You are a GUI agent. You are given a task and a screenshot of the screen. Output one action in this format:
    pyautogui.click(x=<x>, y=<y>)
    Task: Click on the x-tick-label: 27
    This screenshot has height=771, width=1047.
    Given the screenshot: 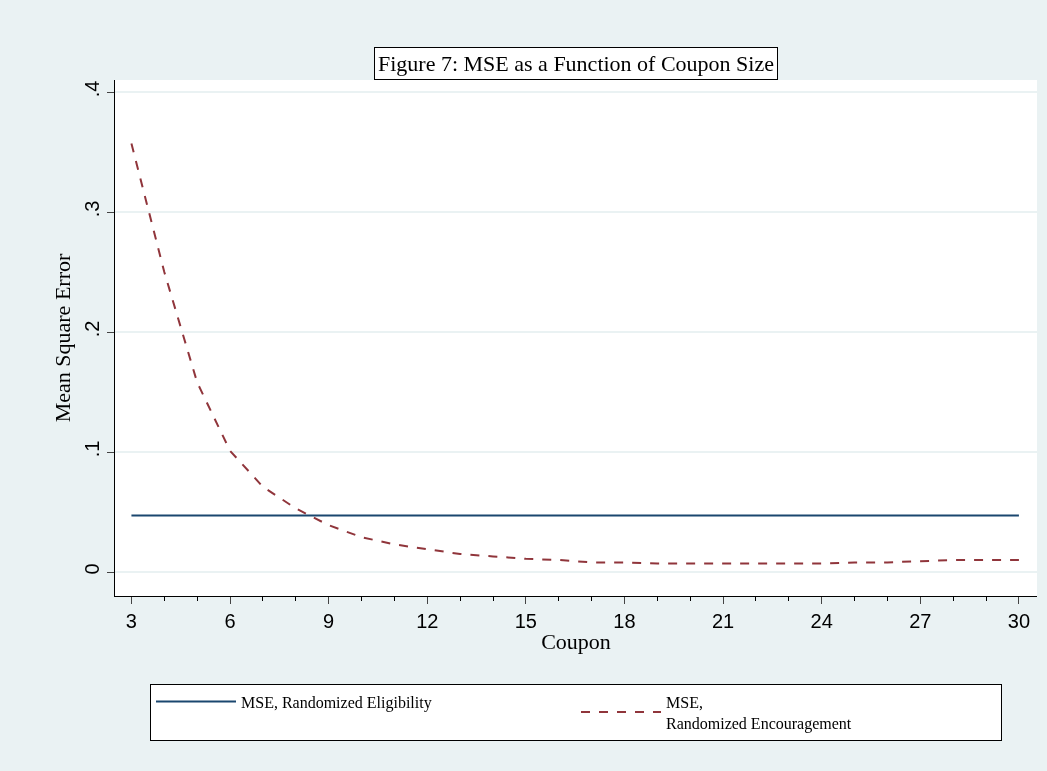 What is the action you would take?
    pyautogui.click(x=920, y=621)
    